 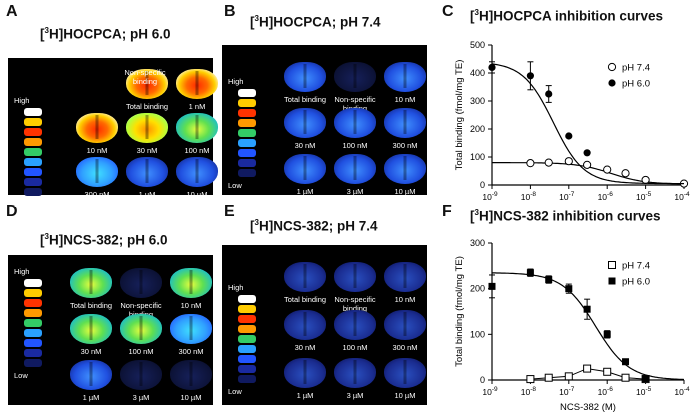 I want to click on section-label: 300 nM, so click(x=405, y=347).